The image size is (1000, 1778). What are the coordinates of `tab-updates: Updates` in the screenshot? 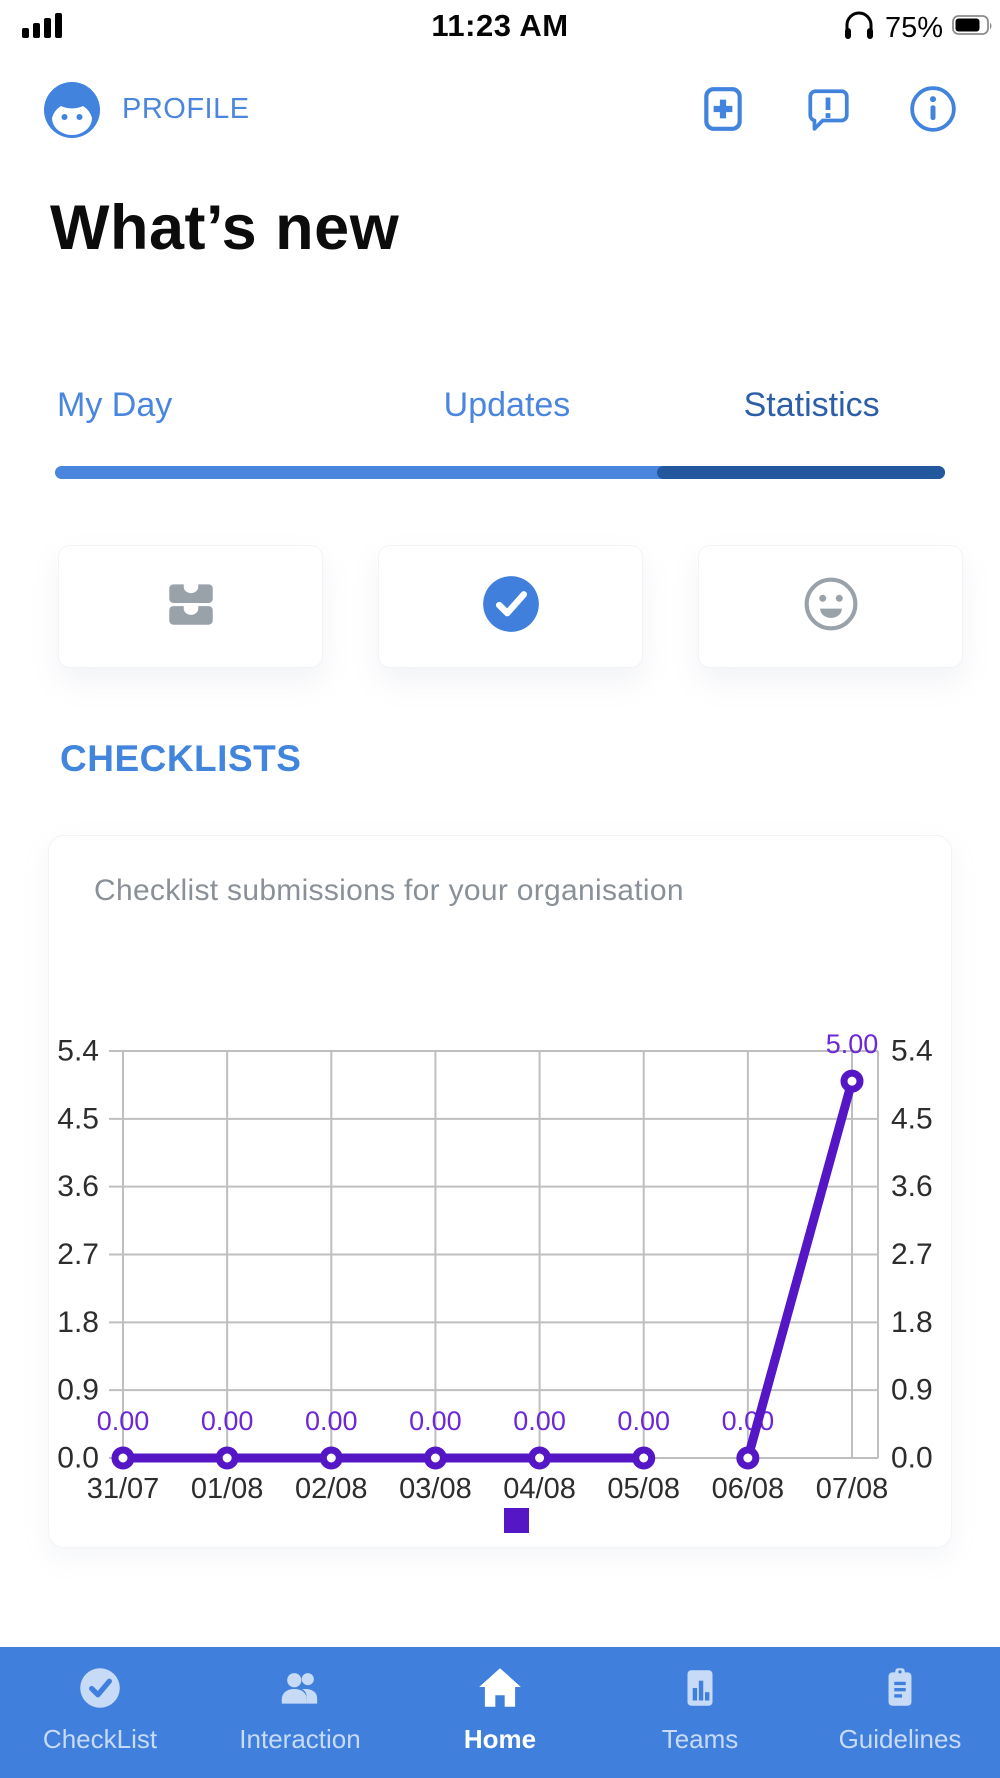 It's located at (507, 405).